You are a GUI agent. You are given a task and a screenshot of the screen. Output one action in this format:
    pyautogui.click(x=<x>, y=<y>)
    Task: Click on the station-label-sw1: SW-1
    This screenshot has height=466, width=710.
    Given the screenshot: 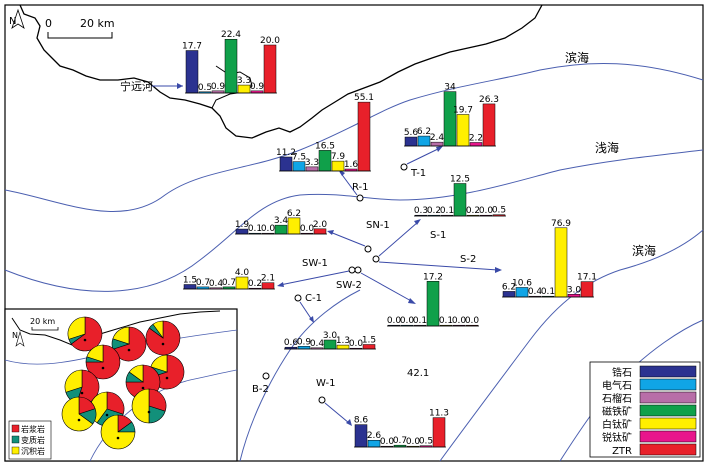 What is the action you would take?
    pyautogui.click(x=315, y=263)
    